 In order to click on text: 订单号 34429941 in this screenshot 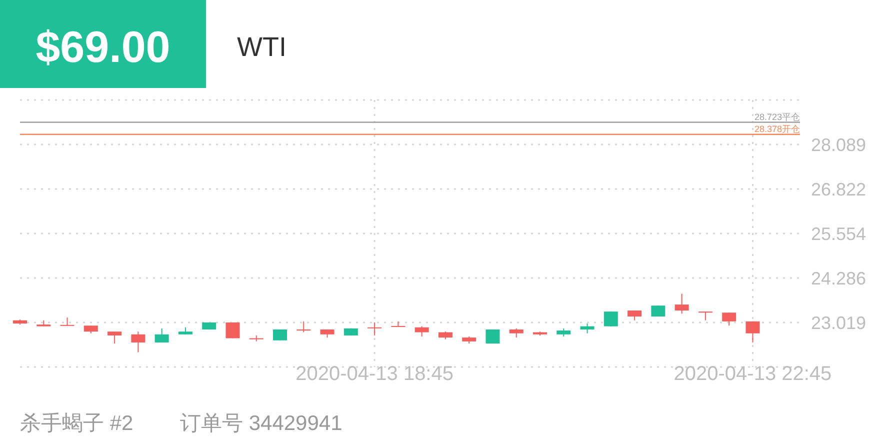, I will do `click(261, 423)`.